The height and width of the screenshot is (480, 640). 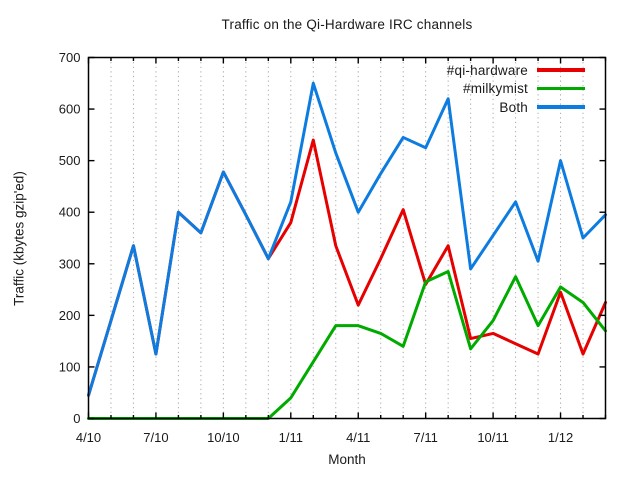 I want to click on legend-line-sample-milkymist, so click(x=561, y=88).